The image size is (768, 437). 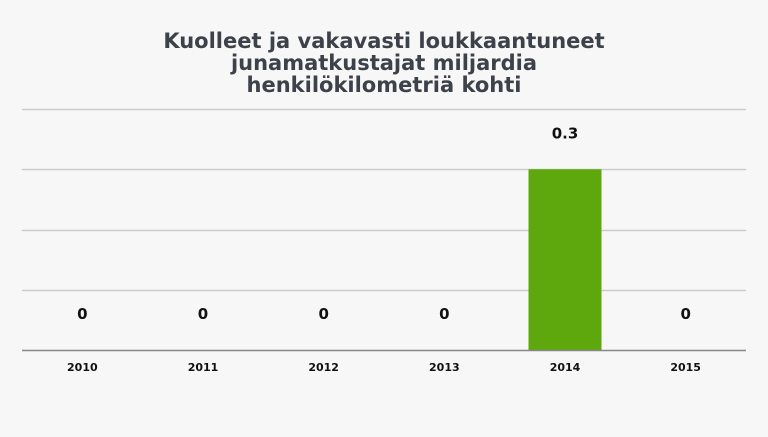 I want to click on chart-title-line-2: junamatkustajat miljardia, so click(x=384, y=63).